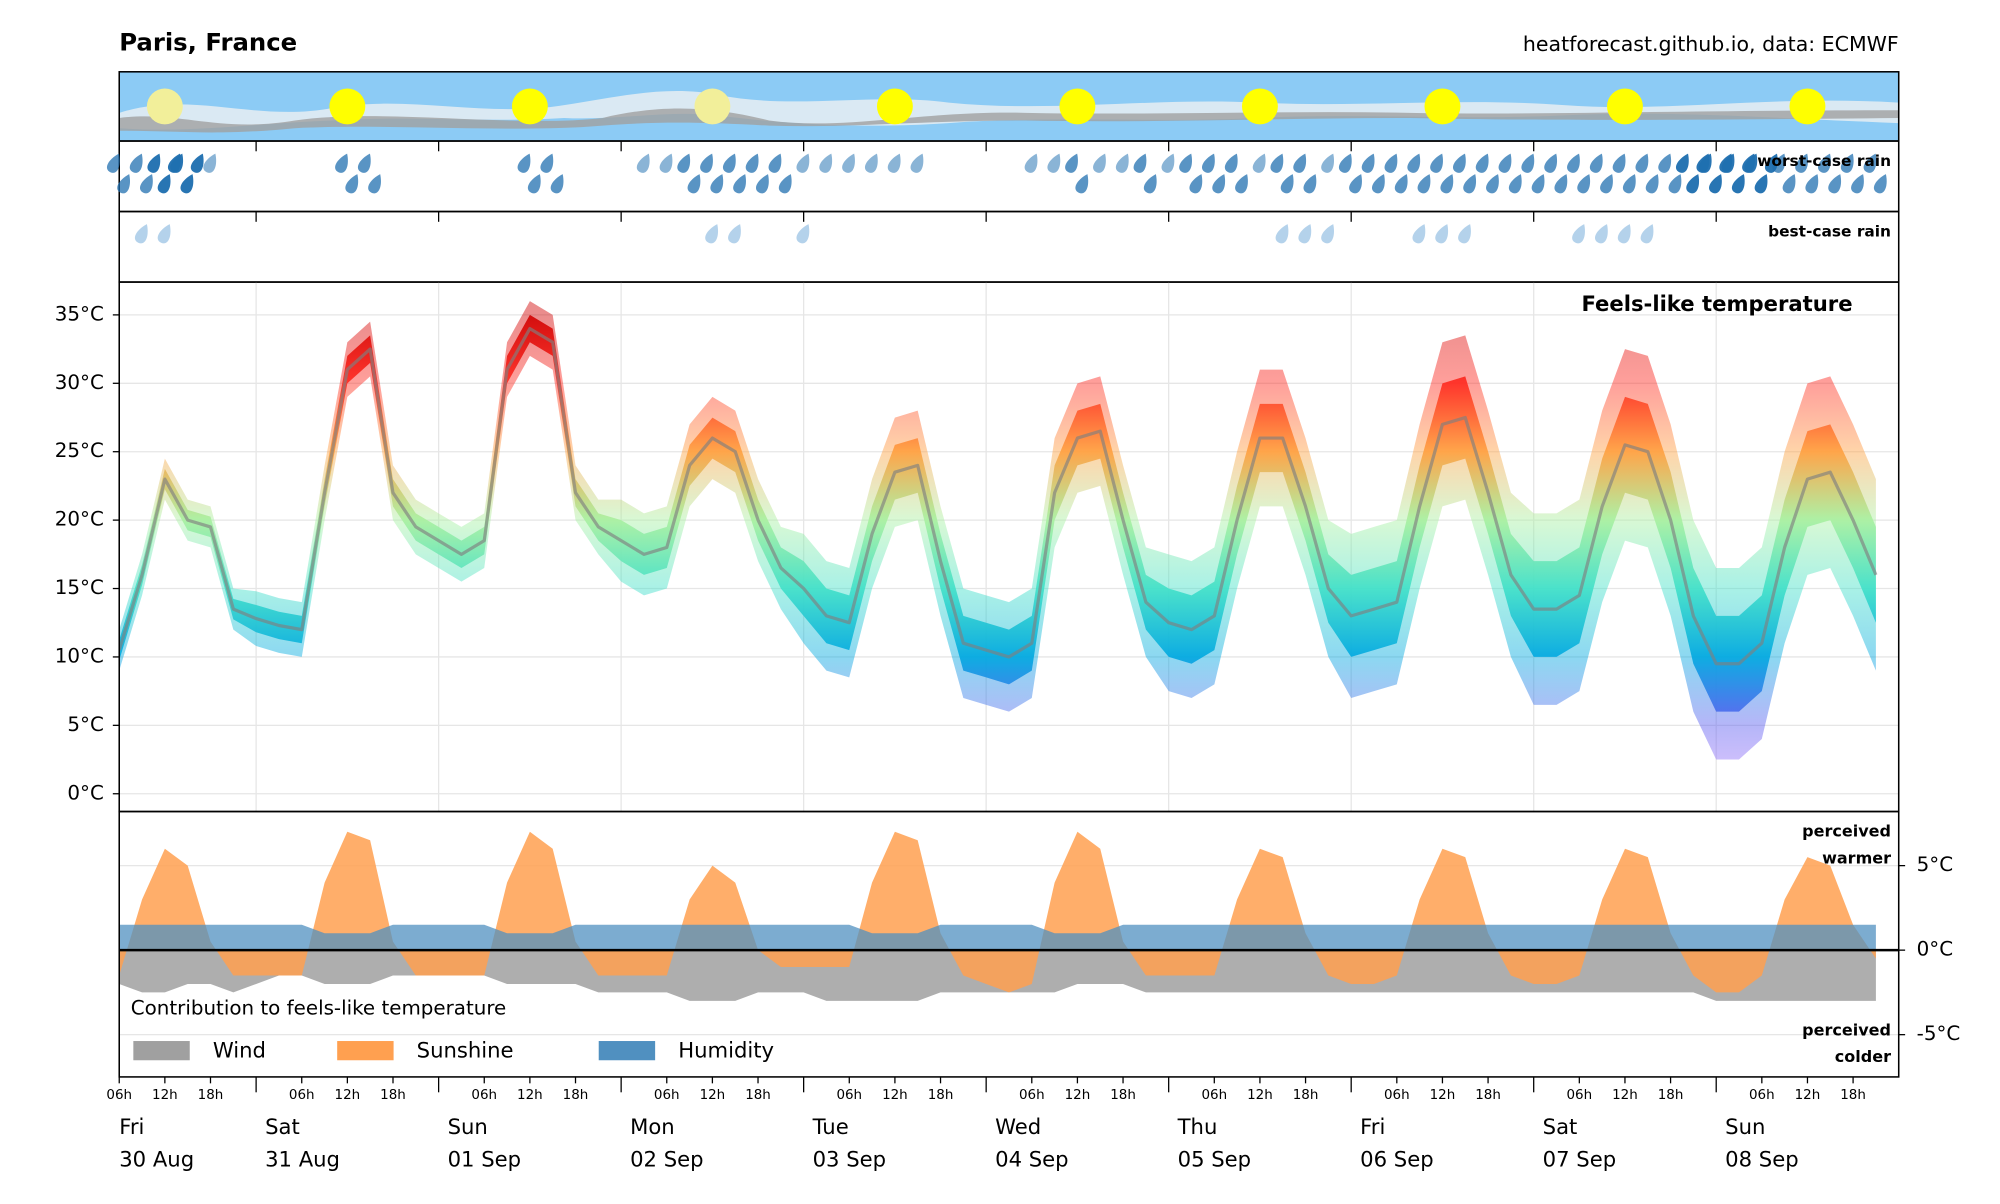  Describe the element at coordinates (1935, 864) in the screenshot. I see `y2-tick-label: 5°C` at that location.